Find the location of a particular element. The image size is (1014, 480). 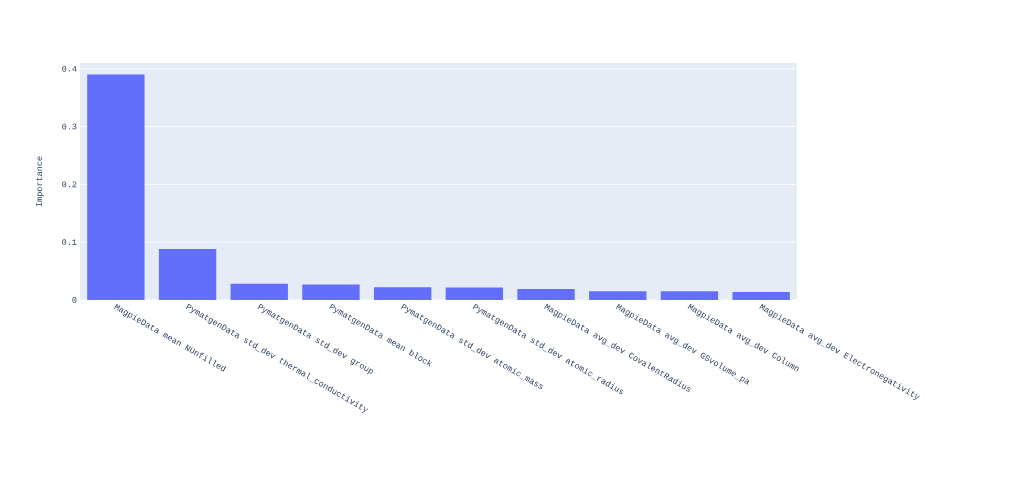

y-tick-label: 0 is located at coordinates (74, 300).